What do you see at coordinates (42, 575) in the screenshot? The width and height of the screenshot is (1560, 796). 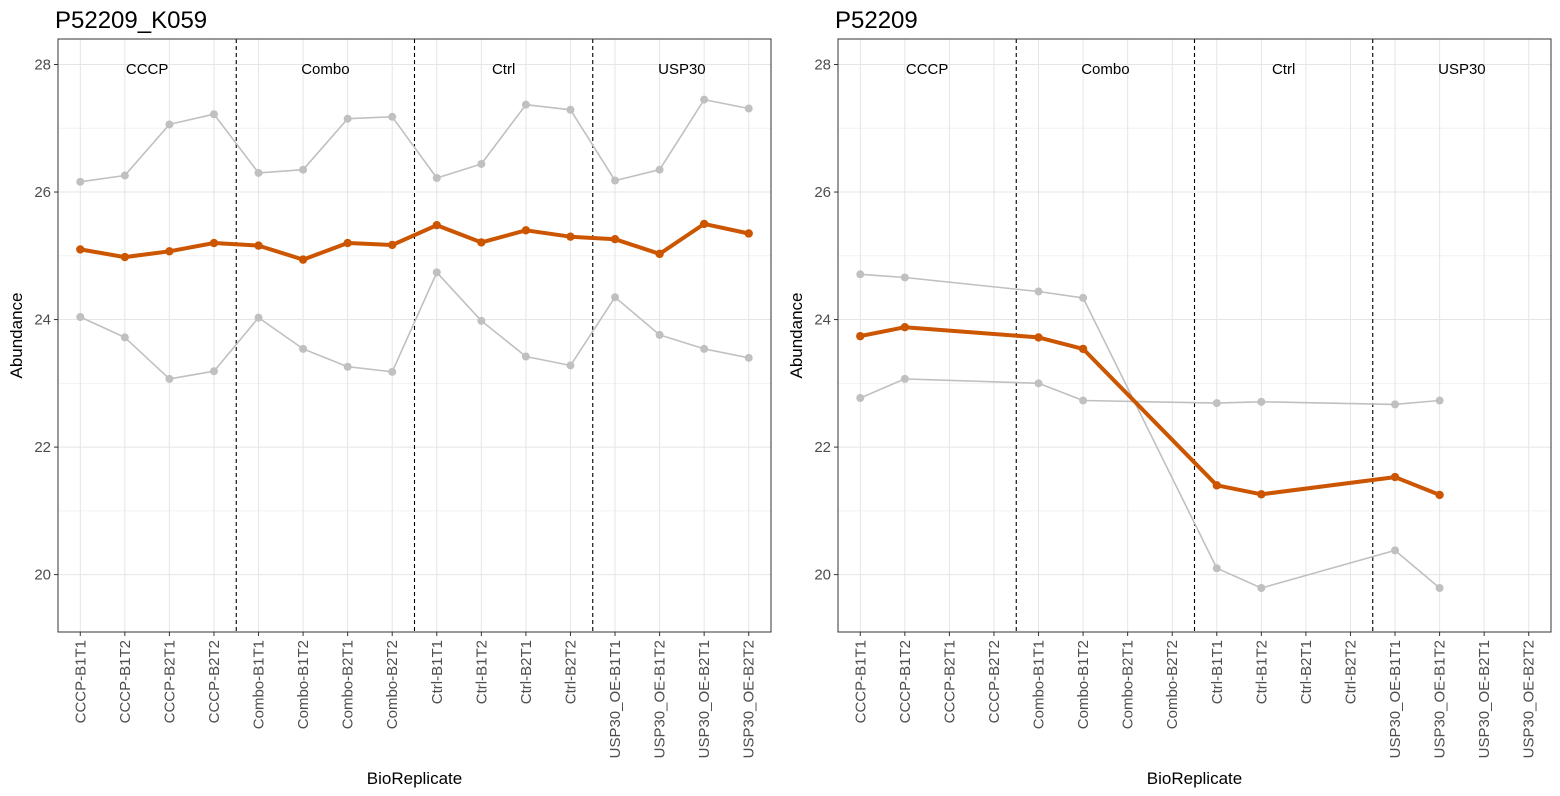 I see `y-tick-label: 20` at bounding box center [42, 575].